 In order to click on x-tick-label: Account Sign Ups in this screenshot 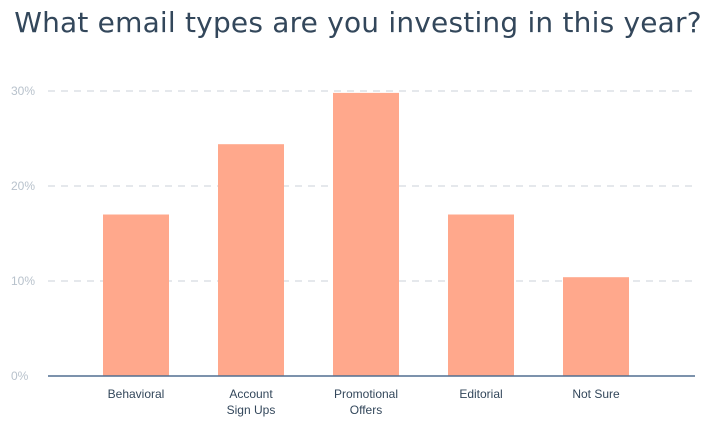, I will do `click(251, 402)`.